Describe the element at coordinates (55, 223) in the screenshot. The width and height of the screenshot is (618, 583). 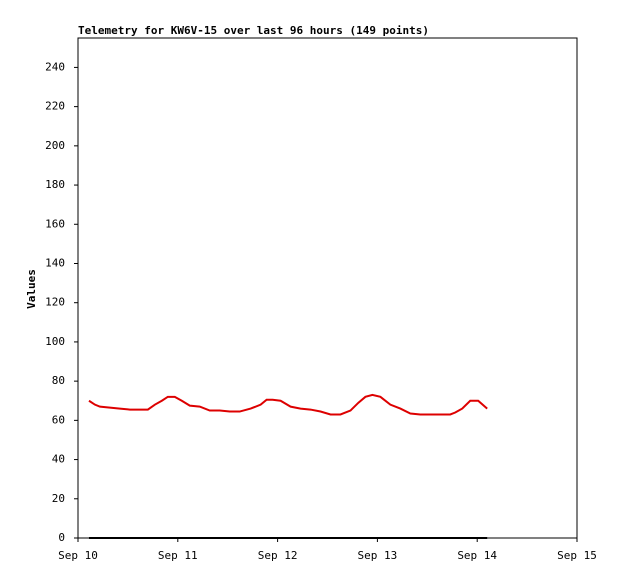
I see `y-tick-label: 160` at that location.